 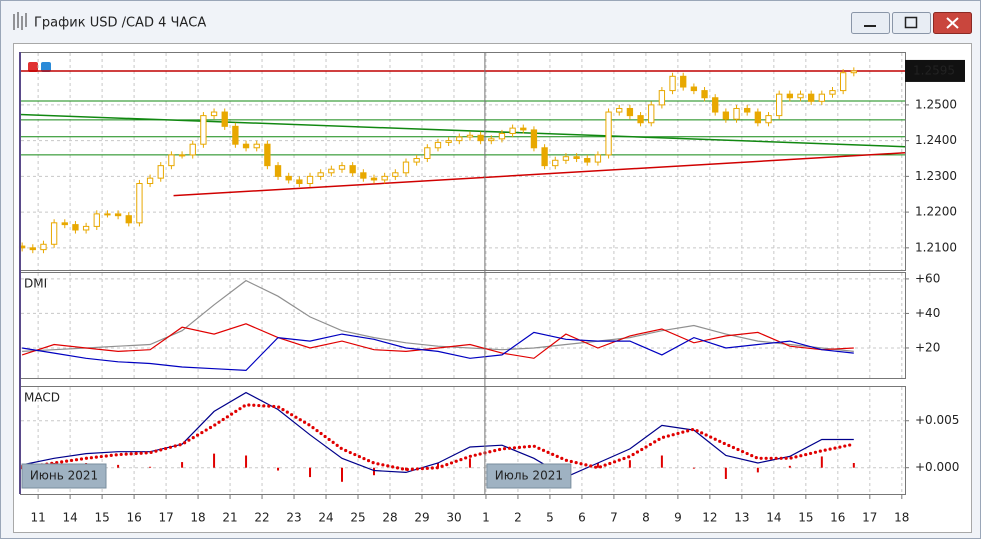 I want to click on x-tick-label: 16, so click(x=837, y=518).